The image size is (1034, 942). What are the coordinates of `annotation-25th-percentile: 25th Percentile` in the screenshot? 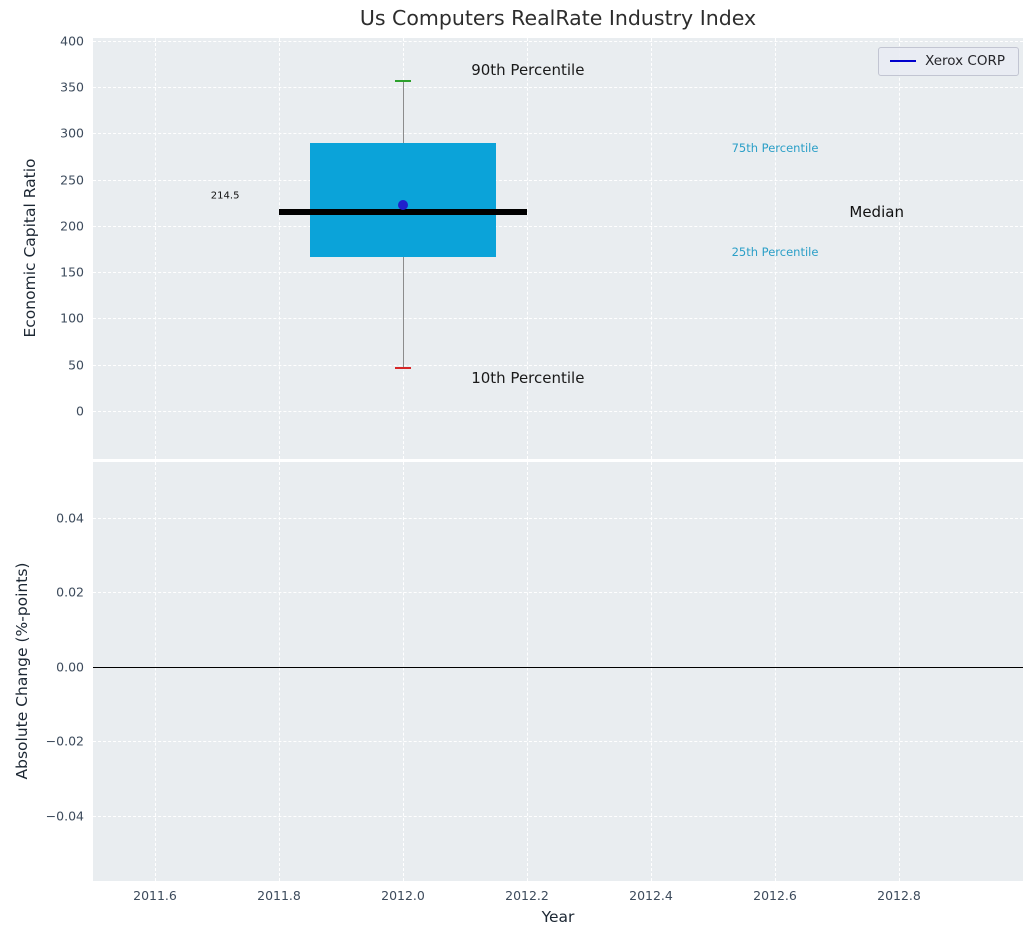 It's located at (775, 251).